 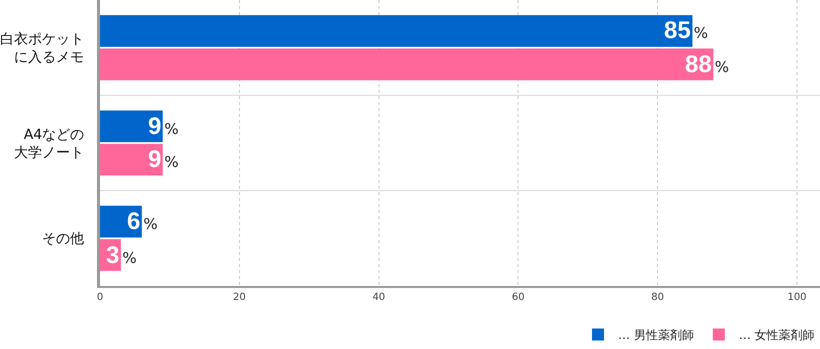 What do you see at coordinates (42, 48) in the screenshot?
I see `y-tick-label: 白衣ポケットに入るメモ` at bounding box center [42, 48].